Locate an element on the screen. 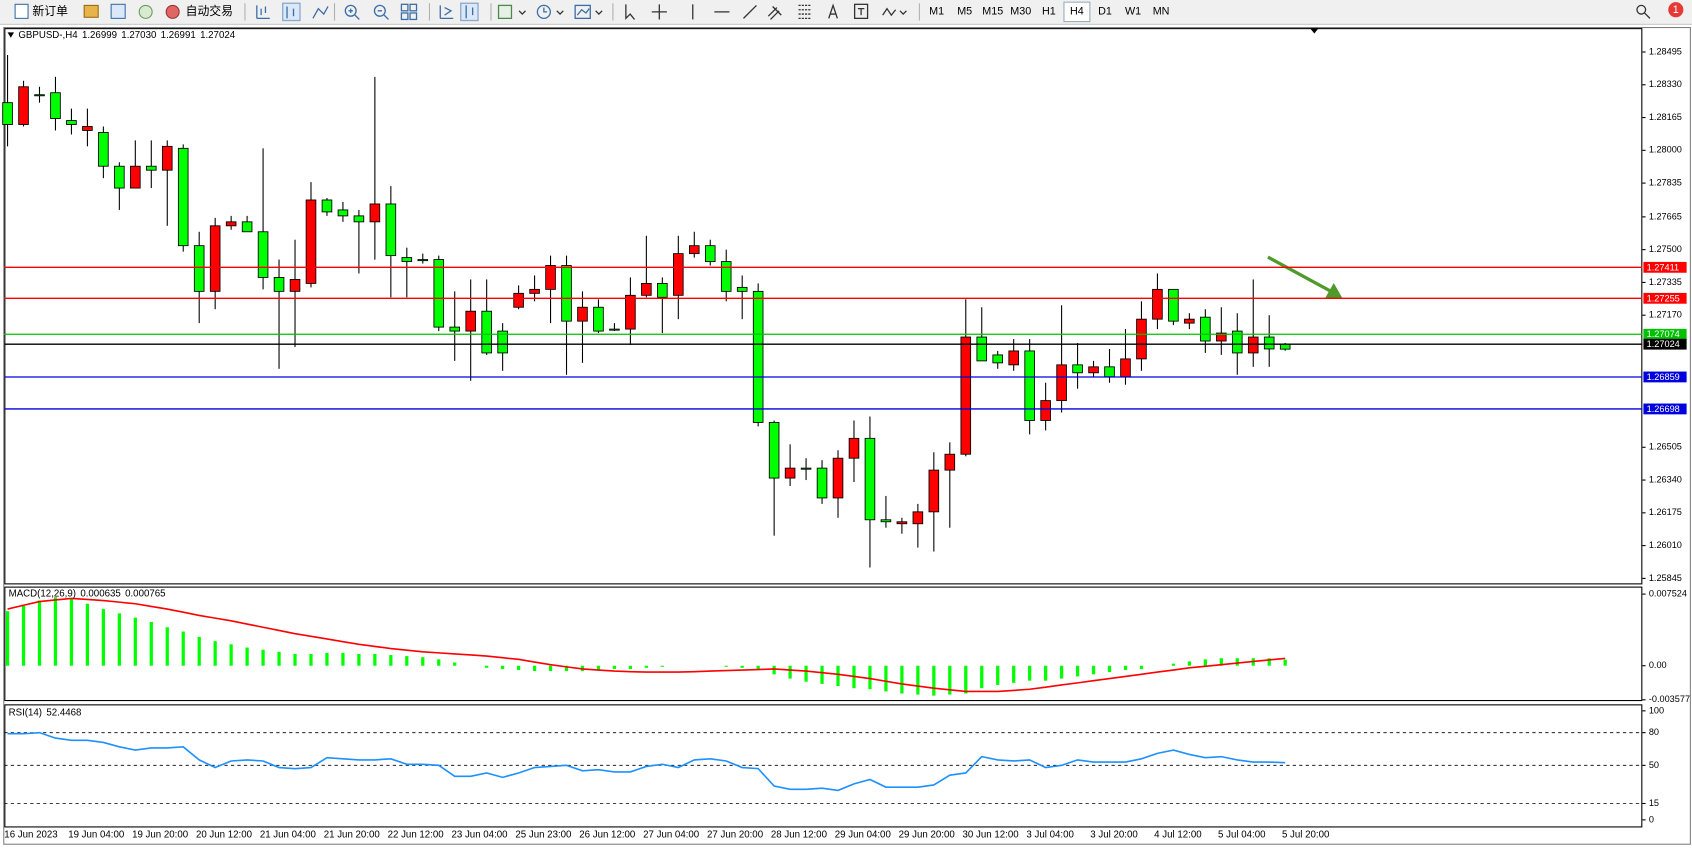 The image size is (1692, 848). x-tick-label: 29 Jun 20:00 is located at coordinates (927, 835).